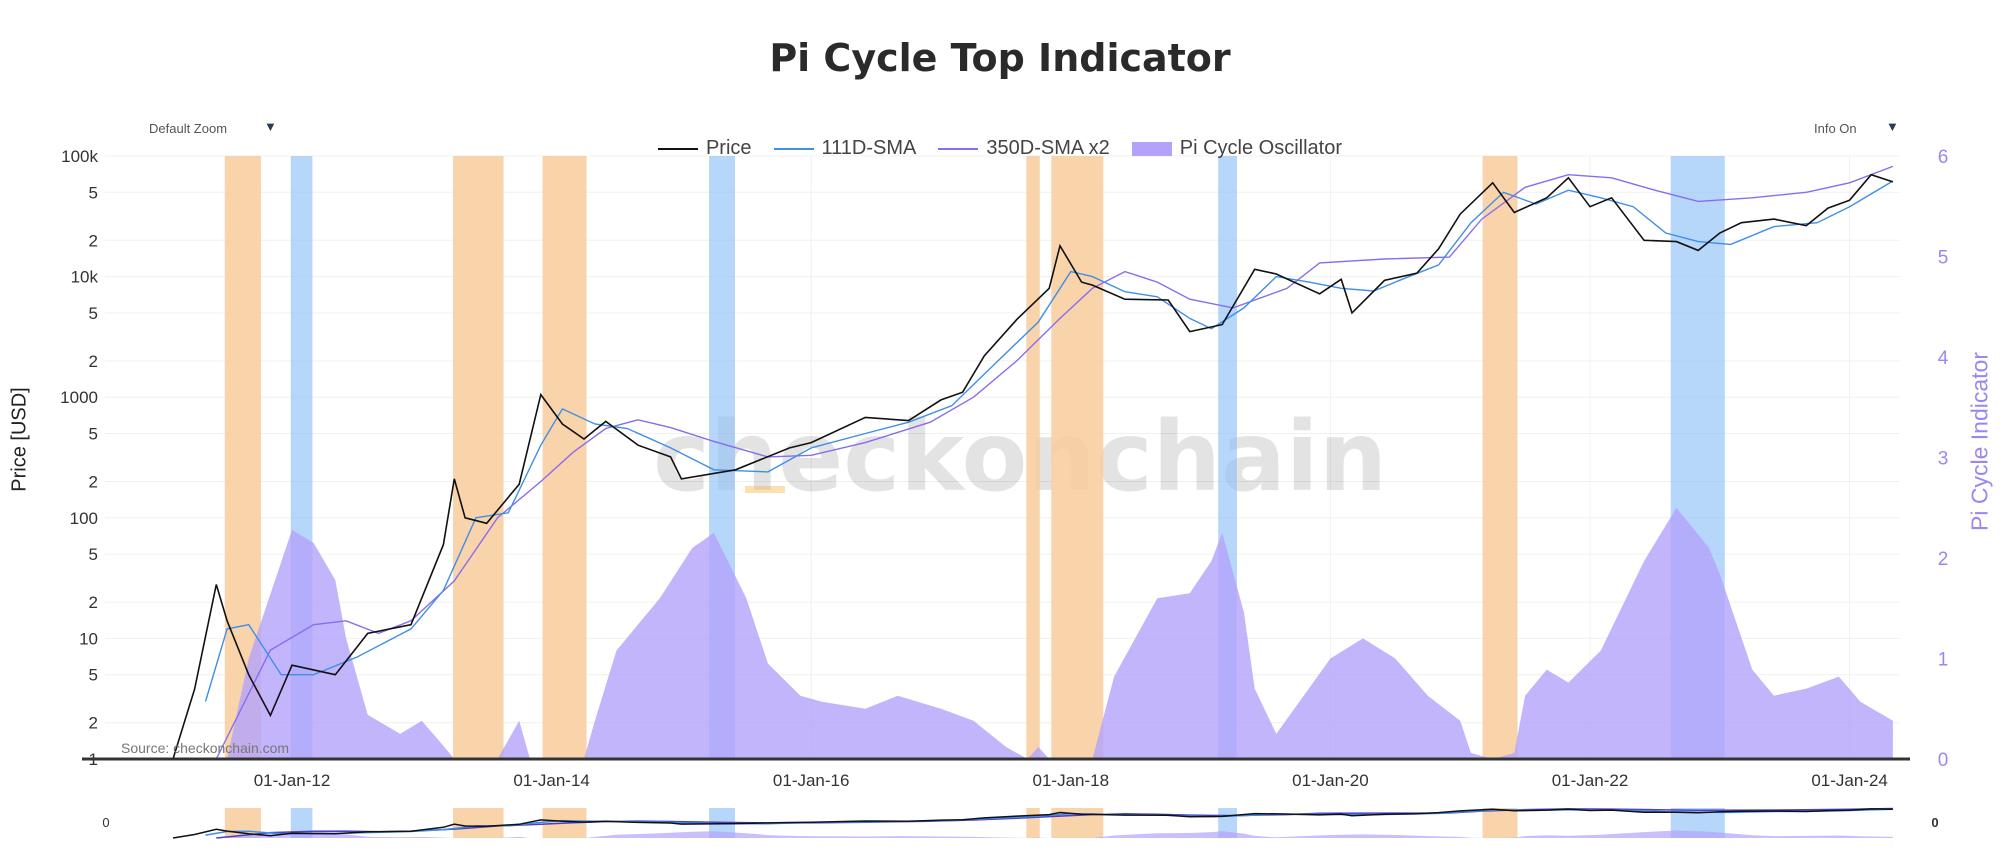 The height and width of the screenshot is (865, 2000). I want to click on legend-label: 350D-SMA x2, so click(1048, 148).